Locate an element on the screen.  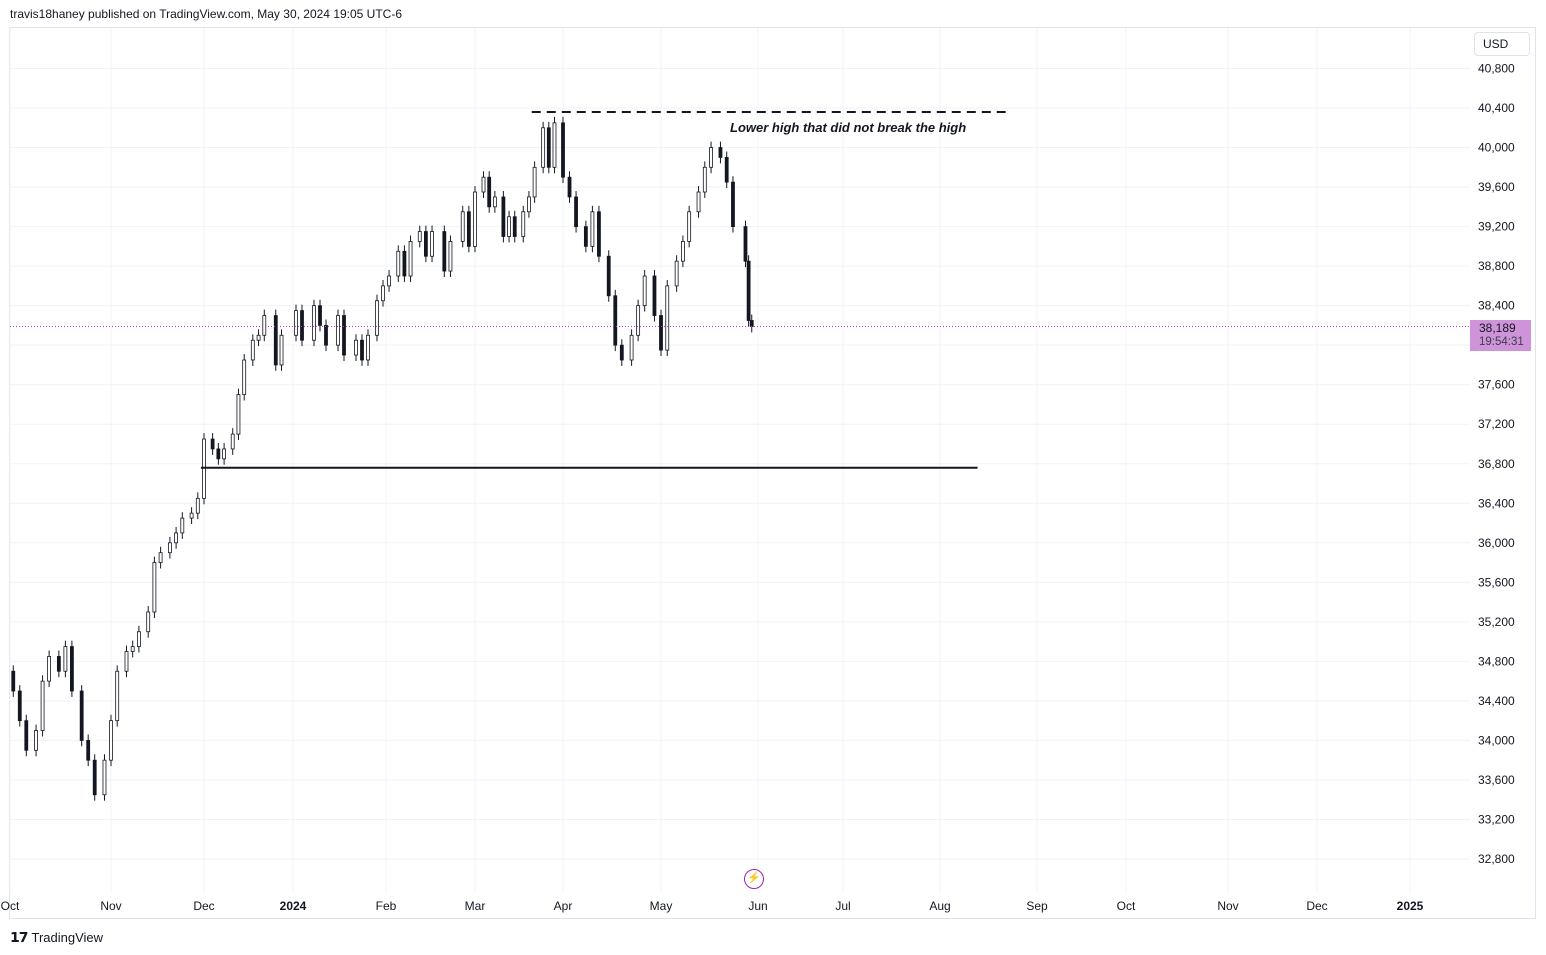
x-tick-label: Dec is located at coordinates (1316, 906).